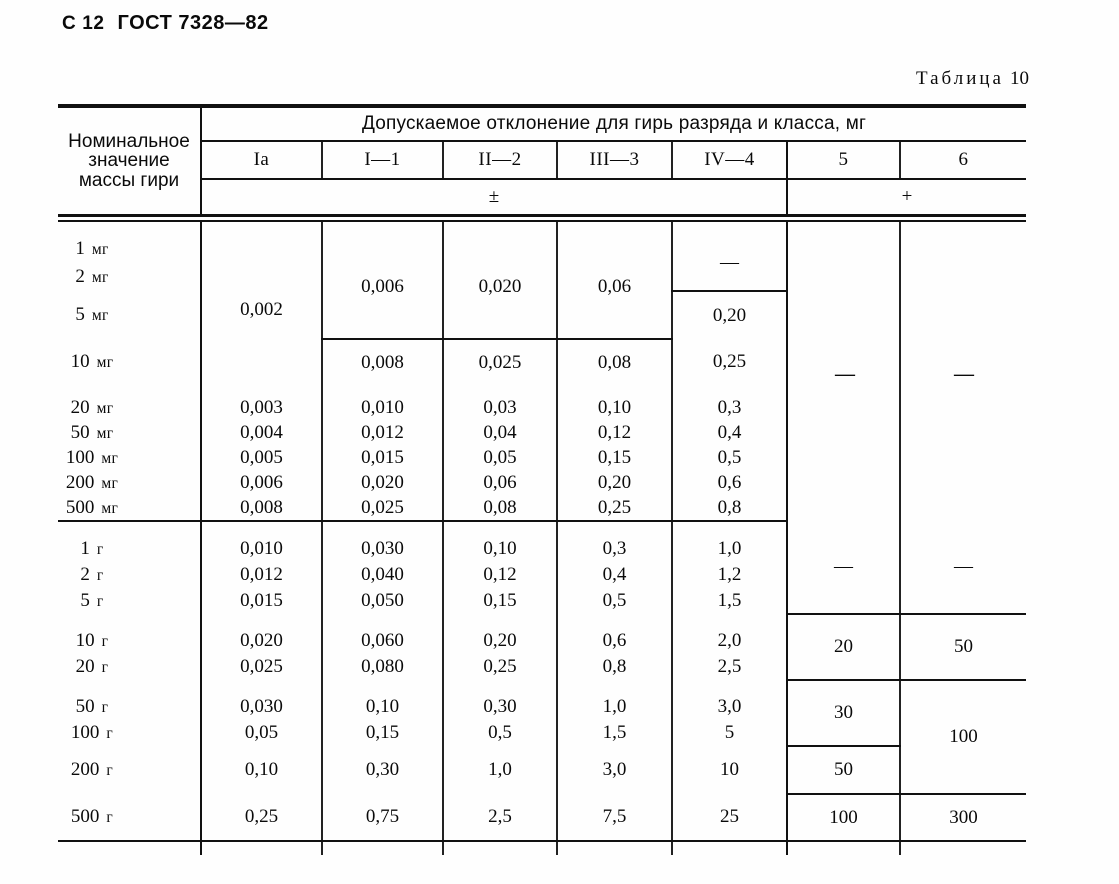 The image size is (1119, 884). I want to click on column-header-ia: Ia, so click(261, 160).